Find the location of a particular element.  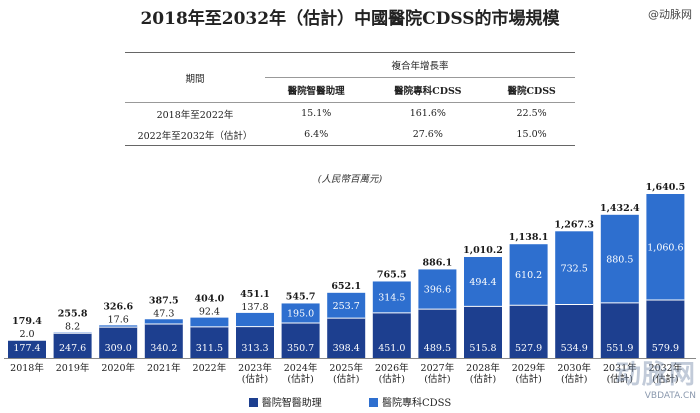

legend: 醫院智醫助理 醫院專科CDSS is located at coordinates (350, 401).